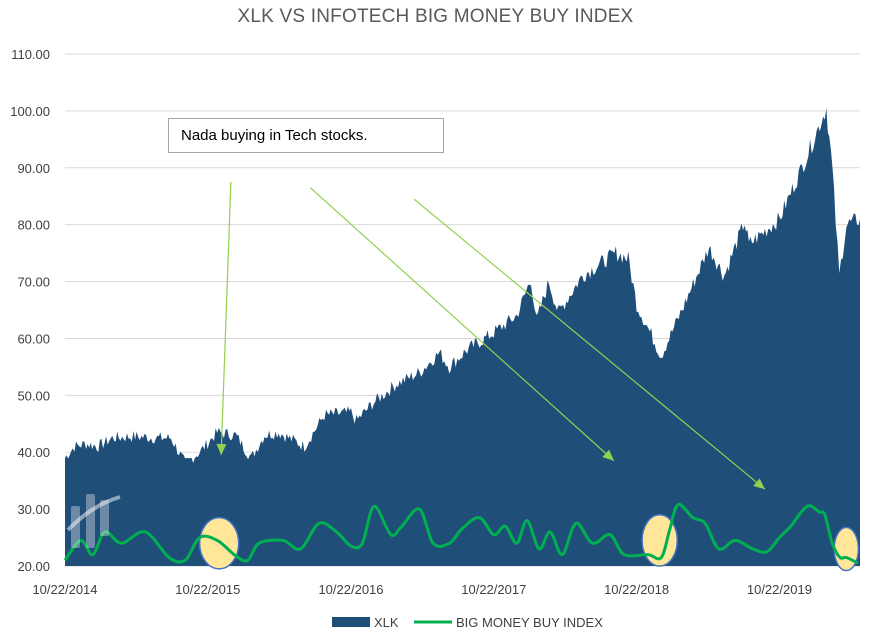 The image size is (871, 634). I want to click on big-money-line, so click(461, 533).